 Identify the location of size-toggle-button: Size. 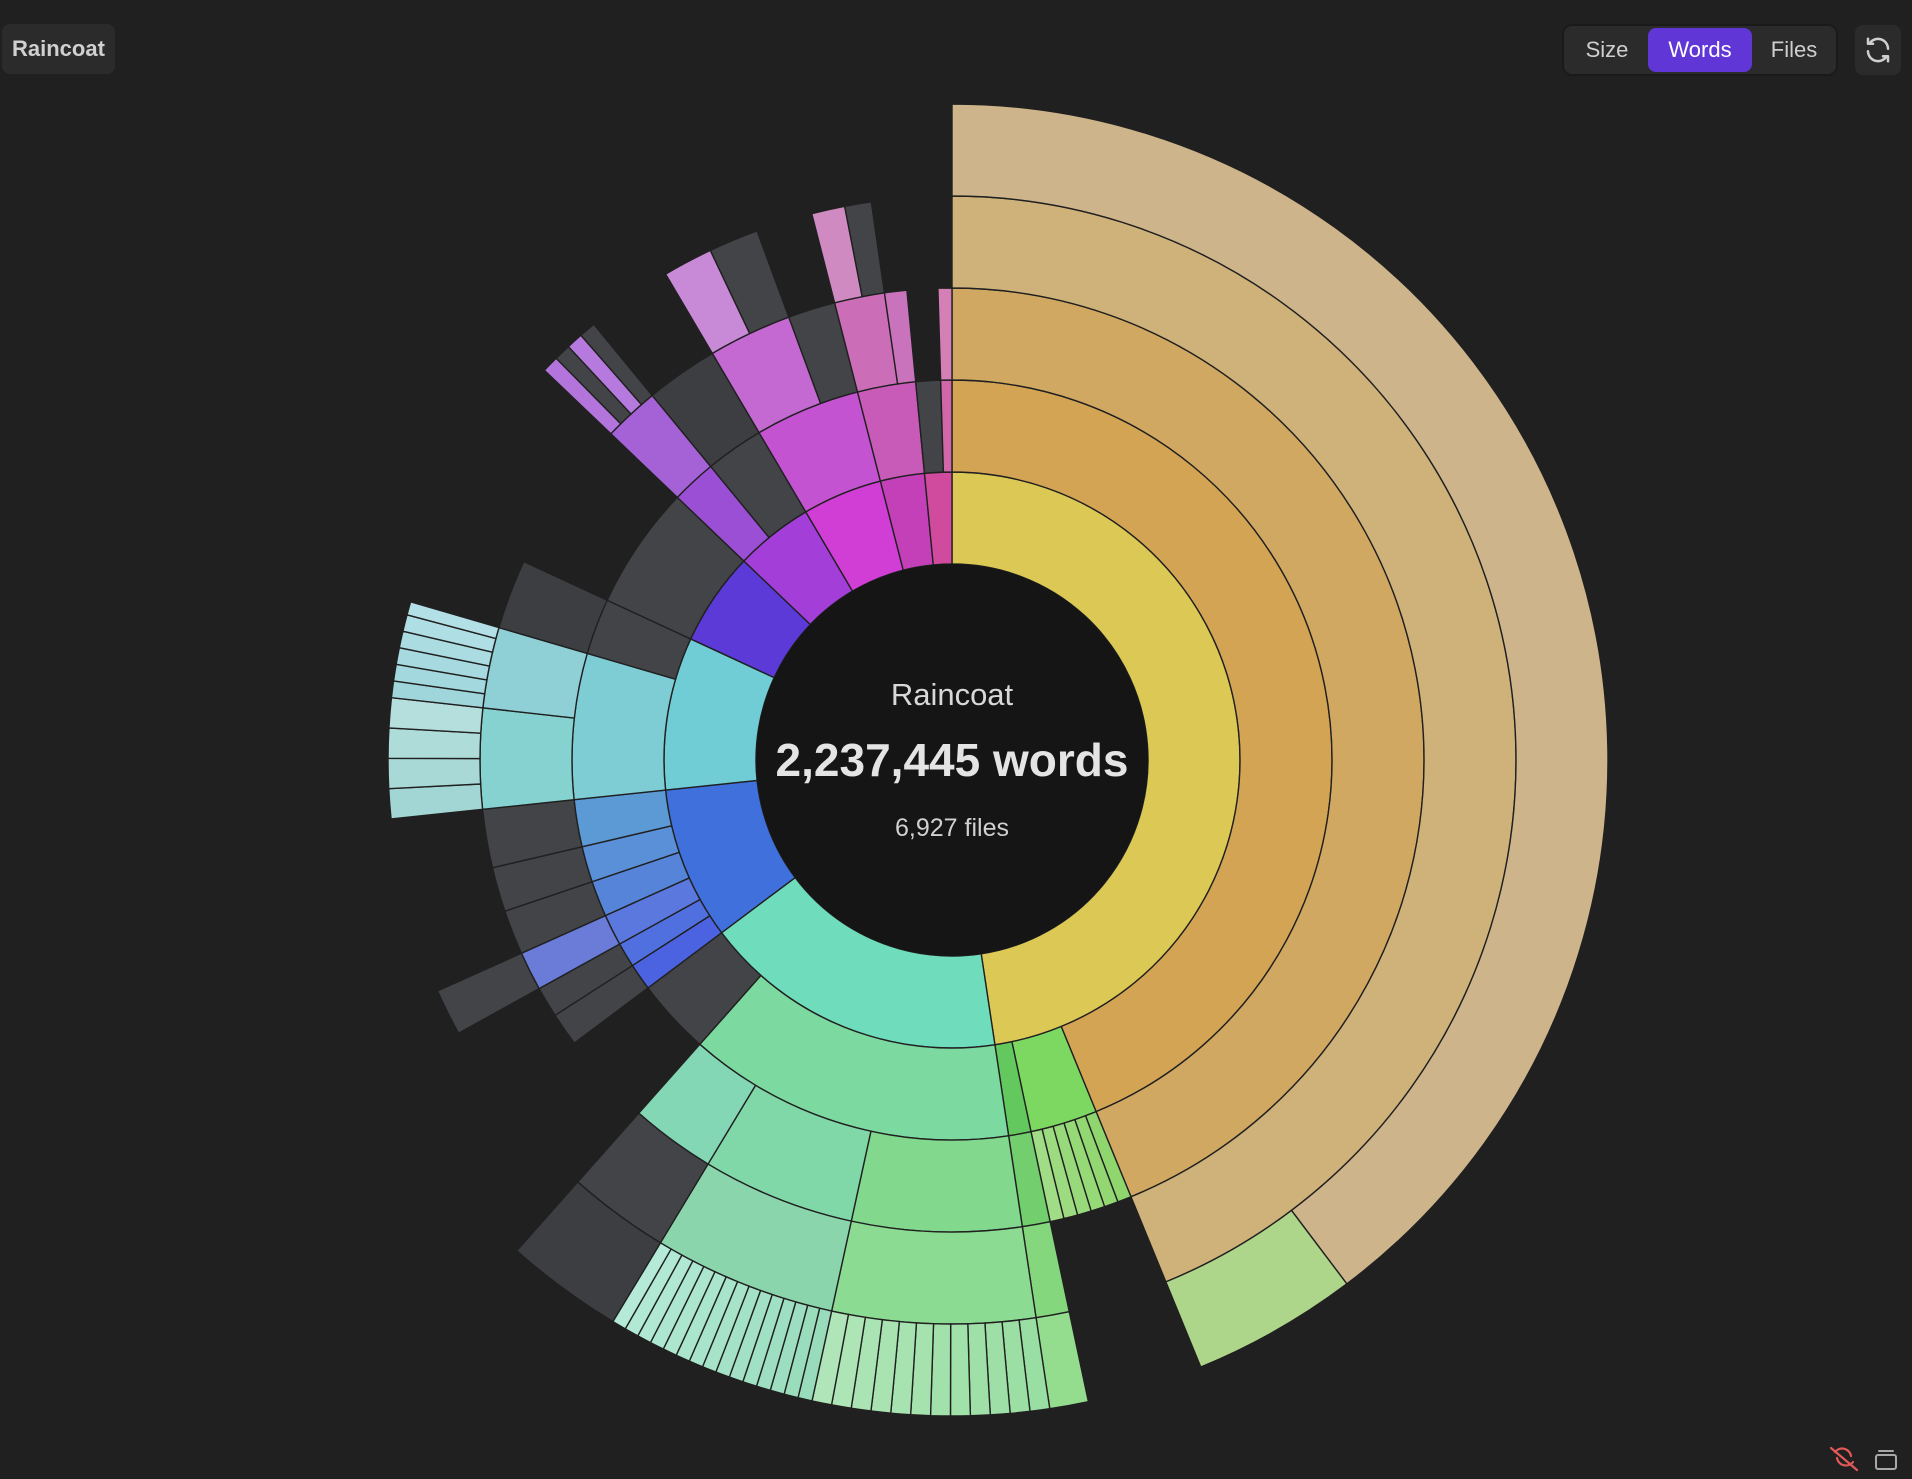
(1607, 50).